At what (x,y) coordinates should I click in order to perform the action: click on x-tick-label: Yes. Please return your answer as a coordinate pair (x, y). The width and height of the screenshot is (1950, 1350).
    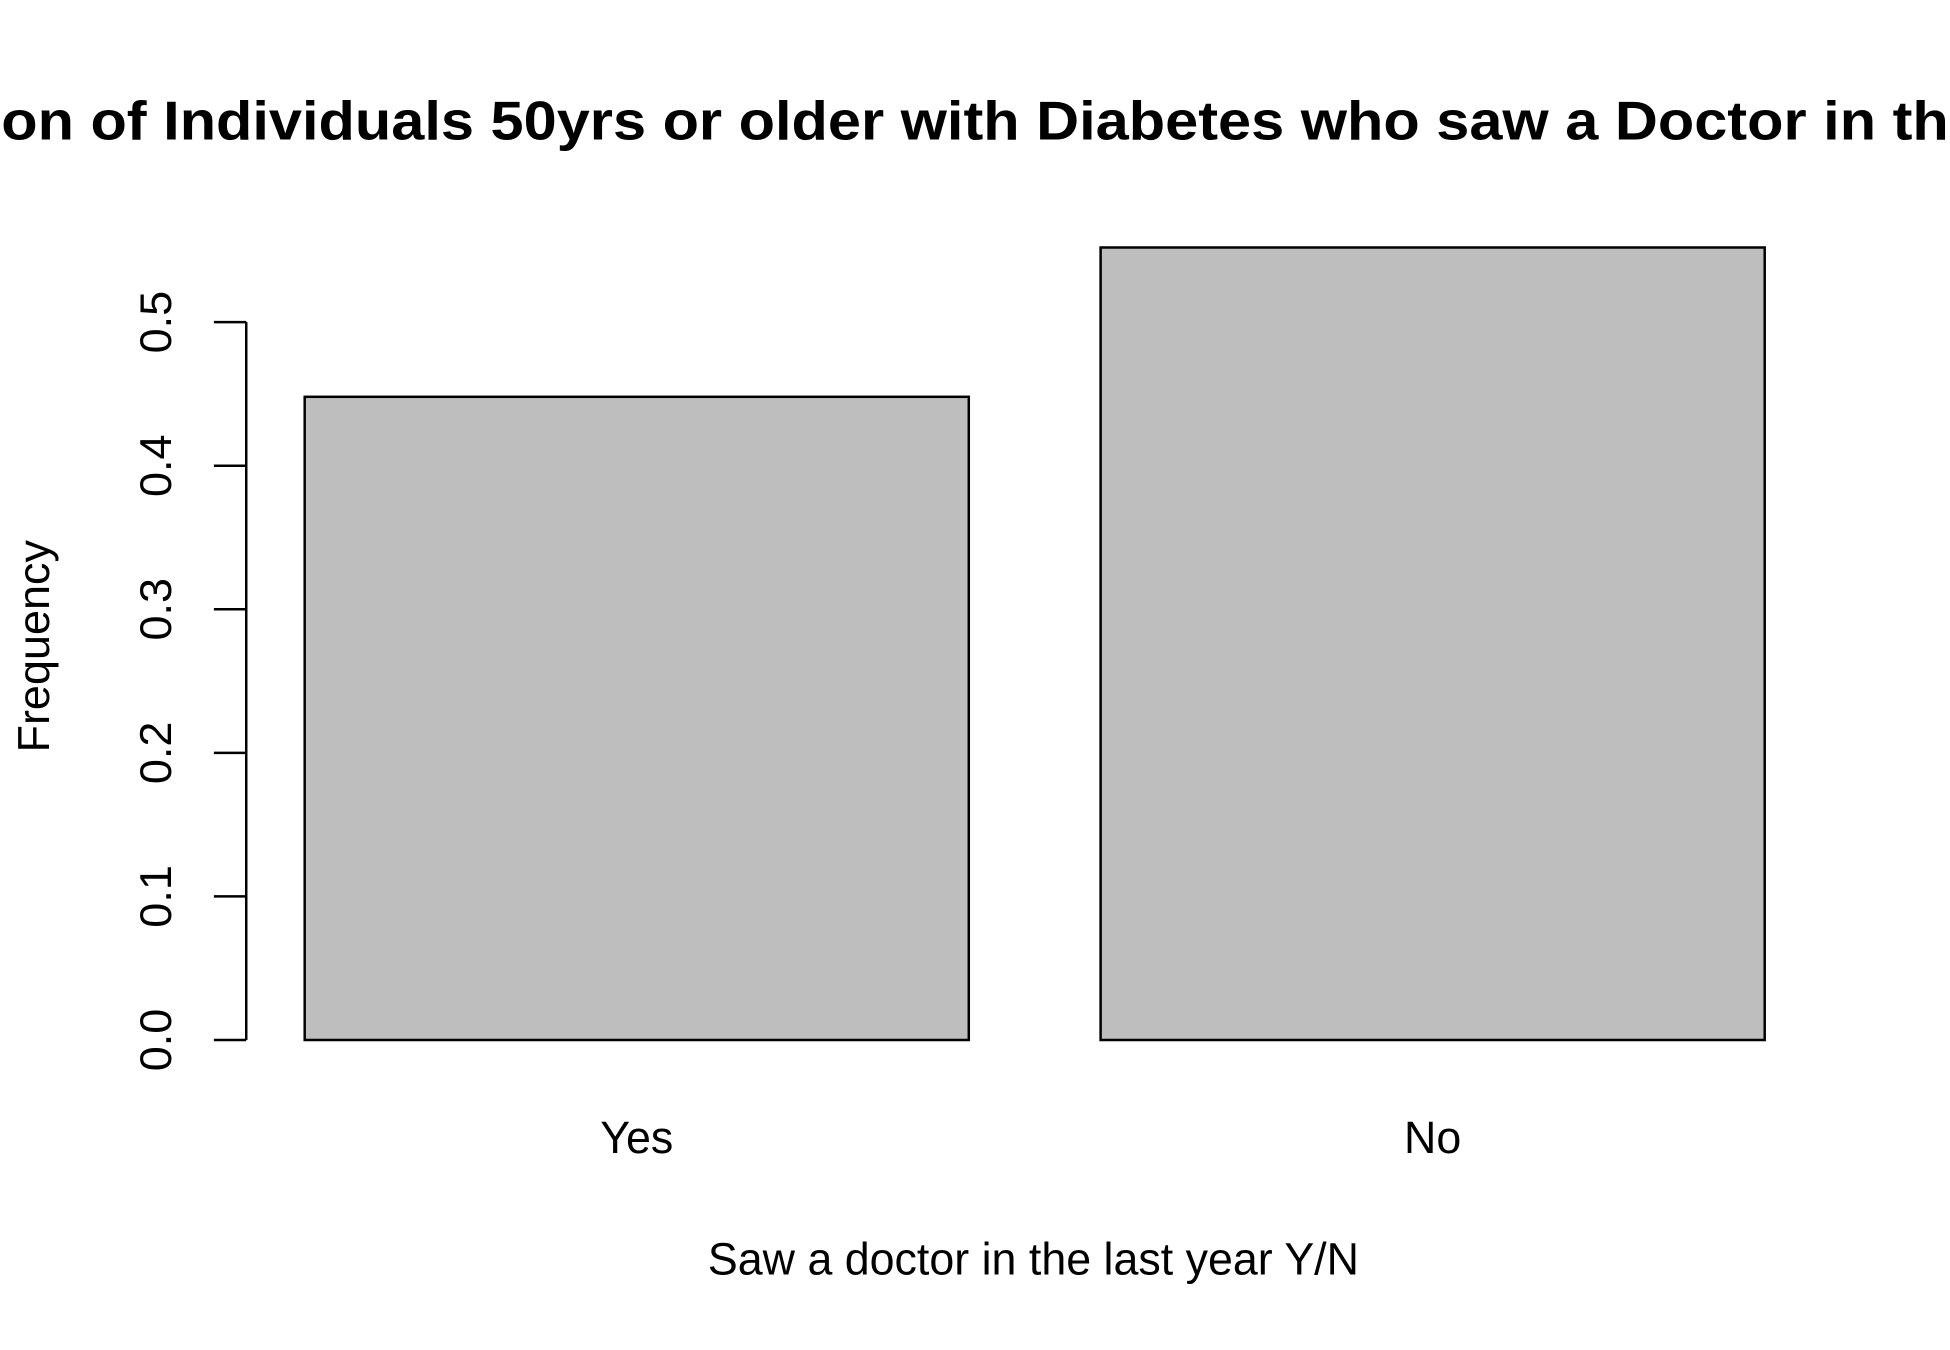
    Looking at the image, I should click on (636, 1137).